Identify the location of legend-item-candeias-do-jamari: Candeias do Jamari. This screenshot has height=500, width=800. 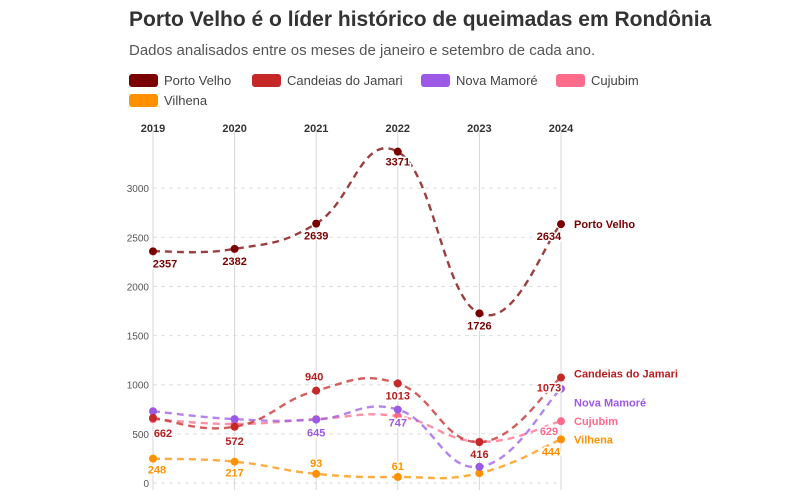
(327, 80).